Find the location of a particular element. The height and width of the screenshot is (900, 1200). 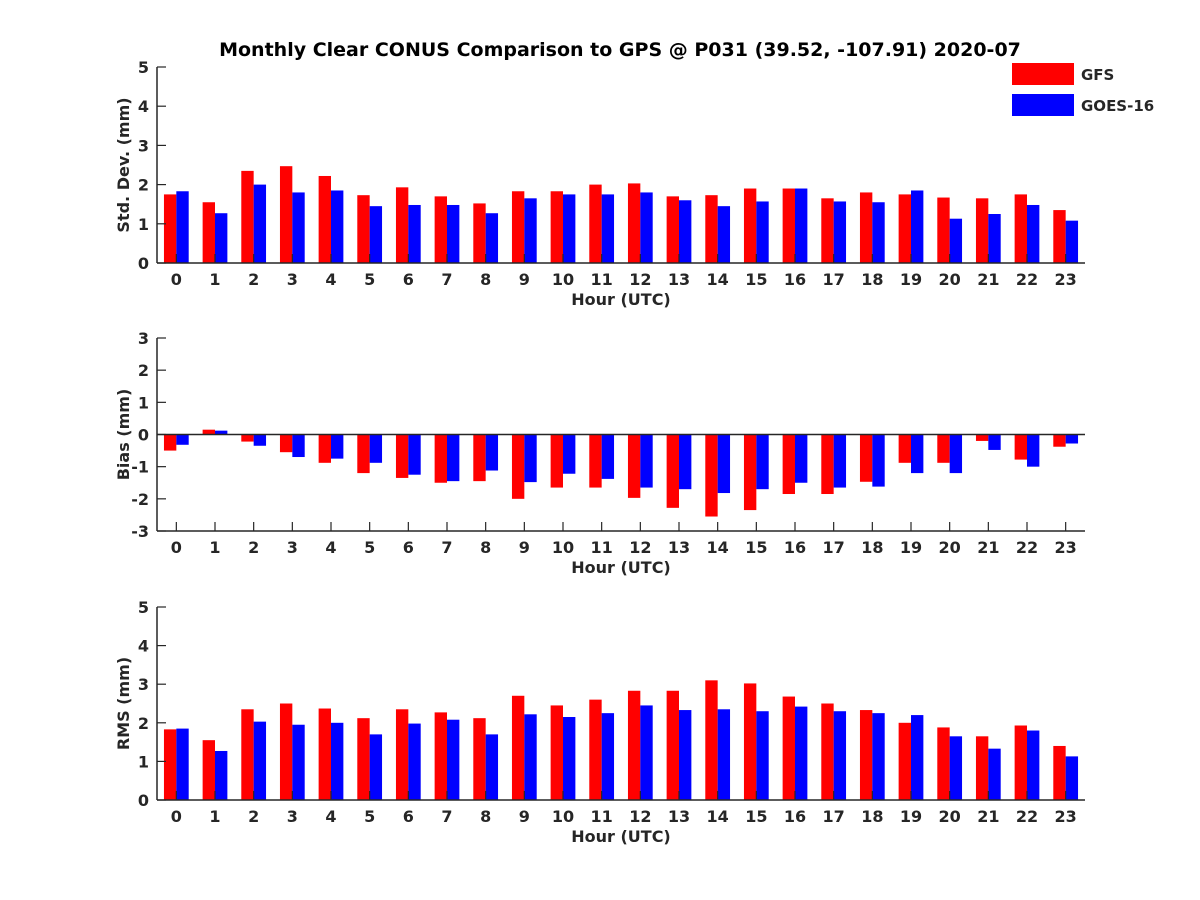

x-tick-label: 7 is located at coordinates (446, 816).